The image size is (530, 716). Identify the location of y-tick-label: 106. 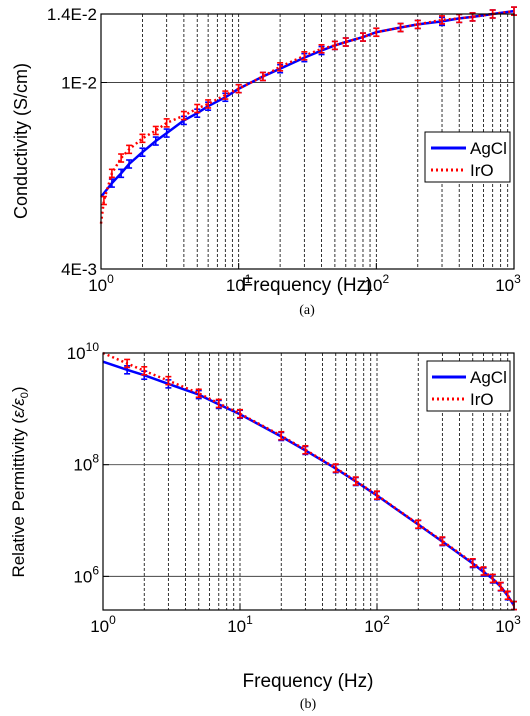
(86, 574).